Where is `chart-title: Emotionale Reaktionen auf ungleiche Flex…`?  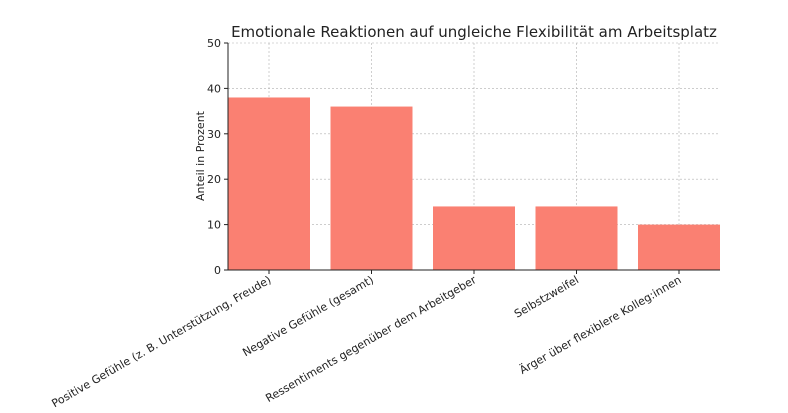
chart-title: Emotionale Reaktionen auf ungleiche Flex… is located at coordinates (474, 32).